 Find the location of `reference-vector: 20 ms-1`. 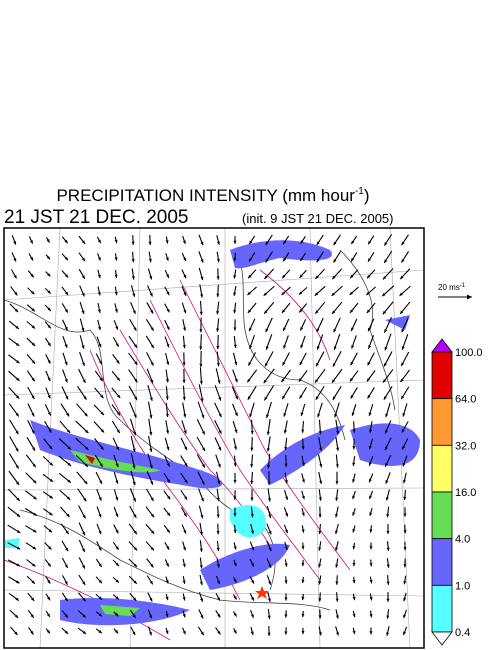

reference-vector: 20 ms-1 is located at coordinates (455, 291).